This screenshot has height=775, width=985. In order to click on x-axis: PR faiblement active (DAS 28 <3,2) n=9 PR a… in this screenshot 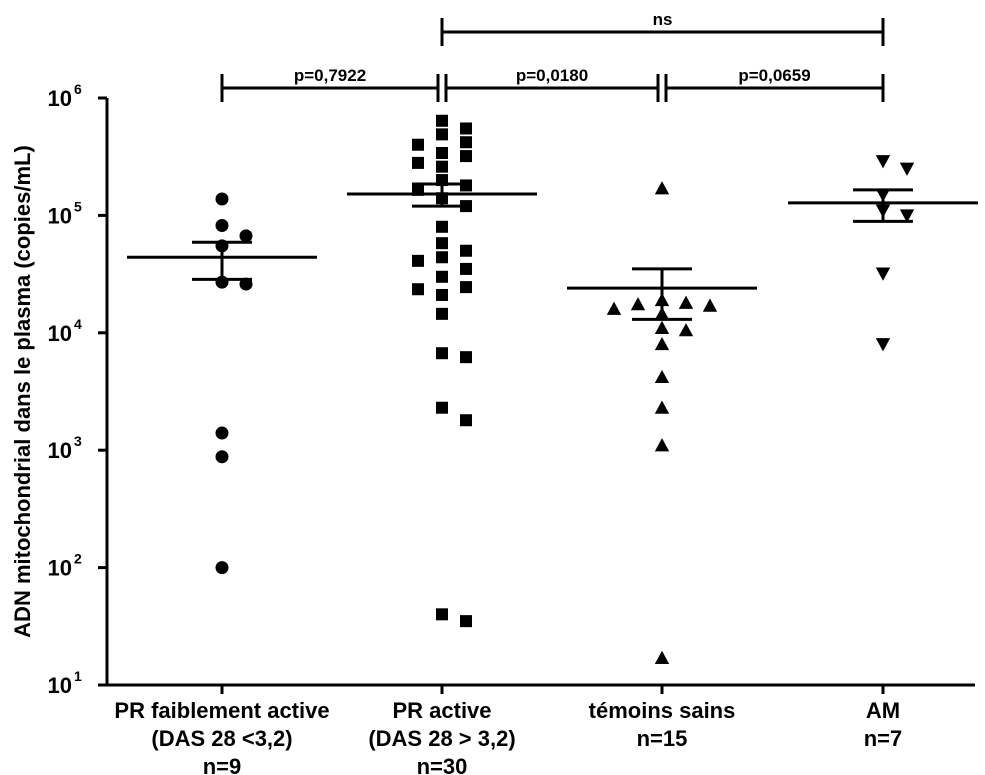, I will do `click(541, 729)`.